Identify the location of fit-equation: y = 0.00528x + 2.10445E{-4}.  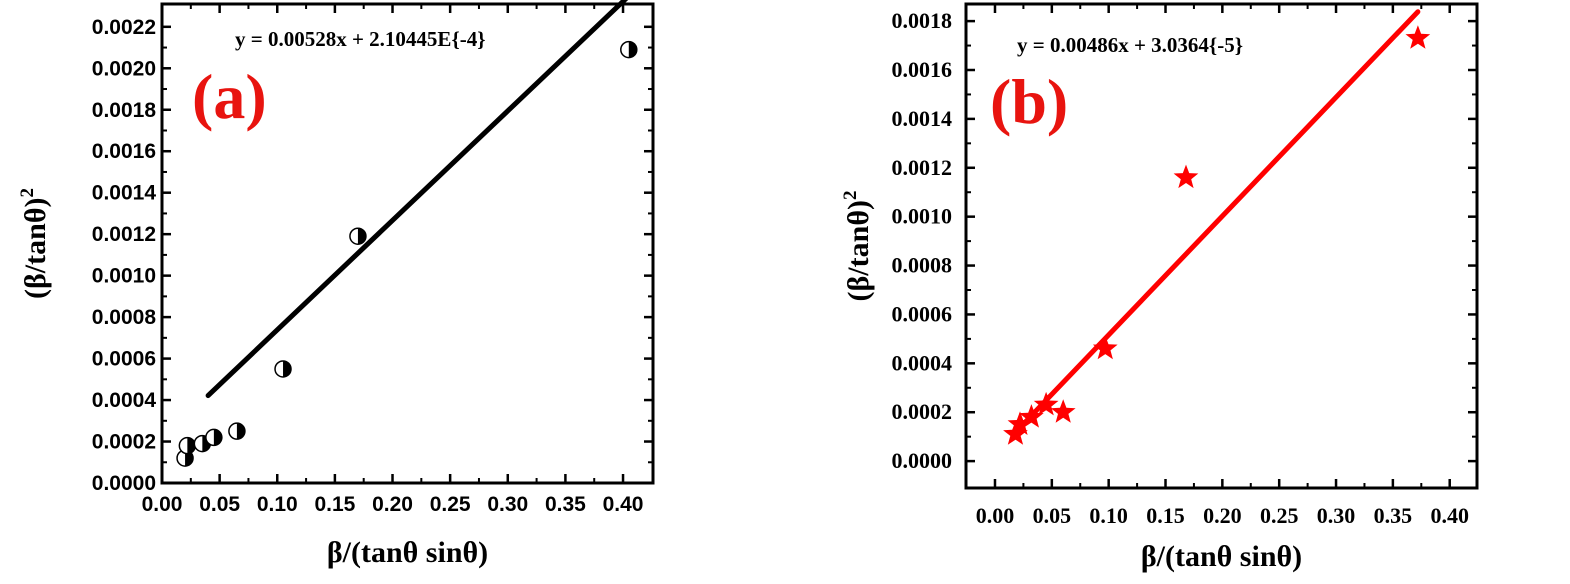
(360, 39).